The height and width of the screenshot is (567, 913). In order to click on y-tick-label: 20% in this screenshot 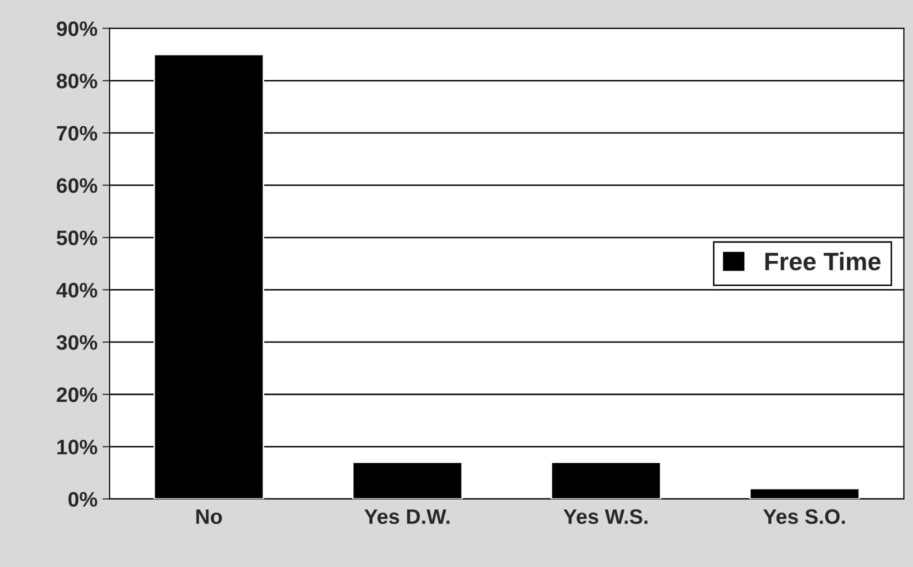, I will do `click(77, 394)`.